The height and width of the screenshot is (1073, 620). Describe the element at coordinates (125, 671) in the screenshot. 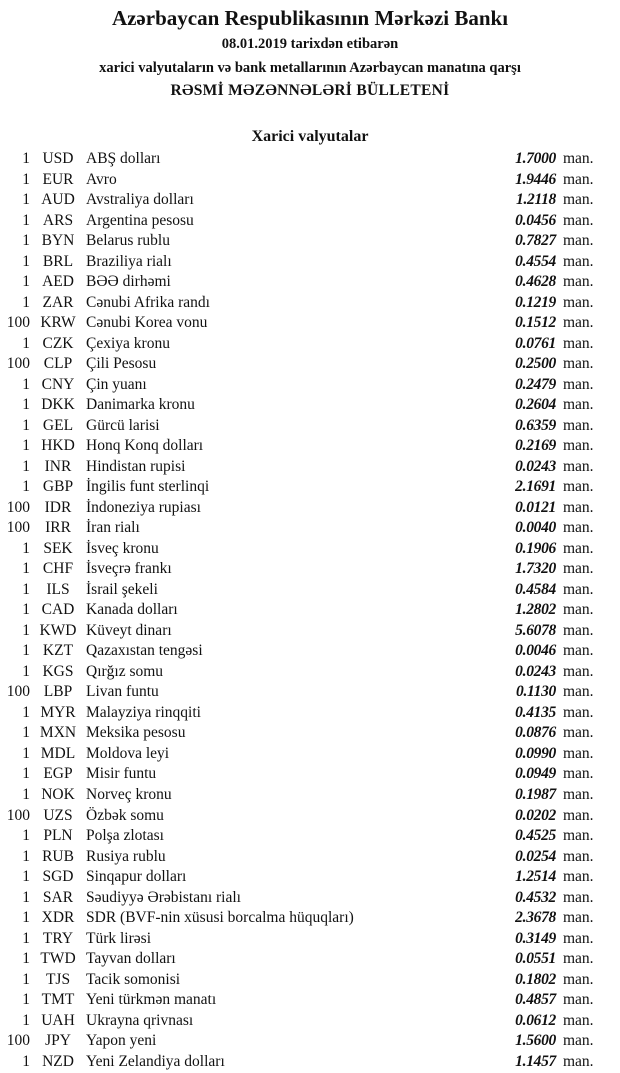

I see `currency-name: Qırğız somu` at that location.